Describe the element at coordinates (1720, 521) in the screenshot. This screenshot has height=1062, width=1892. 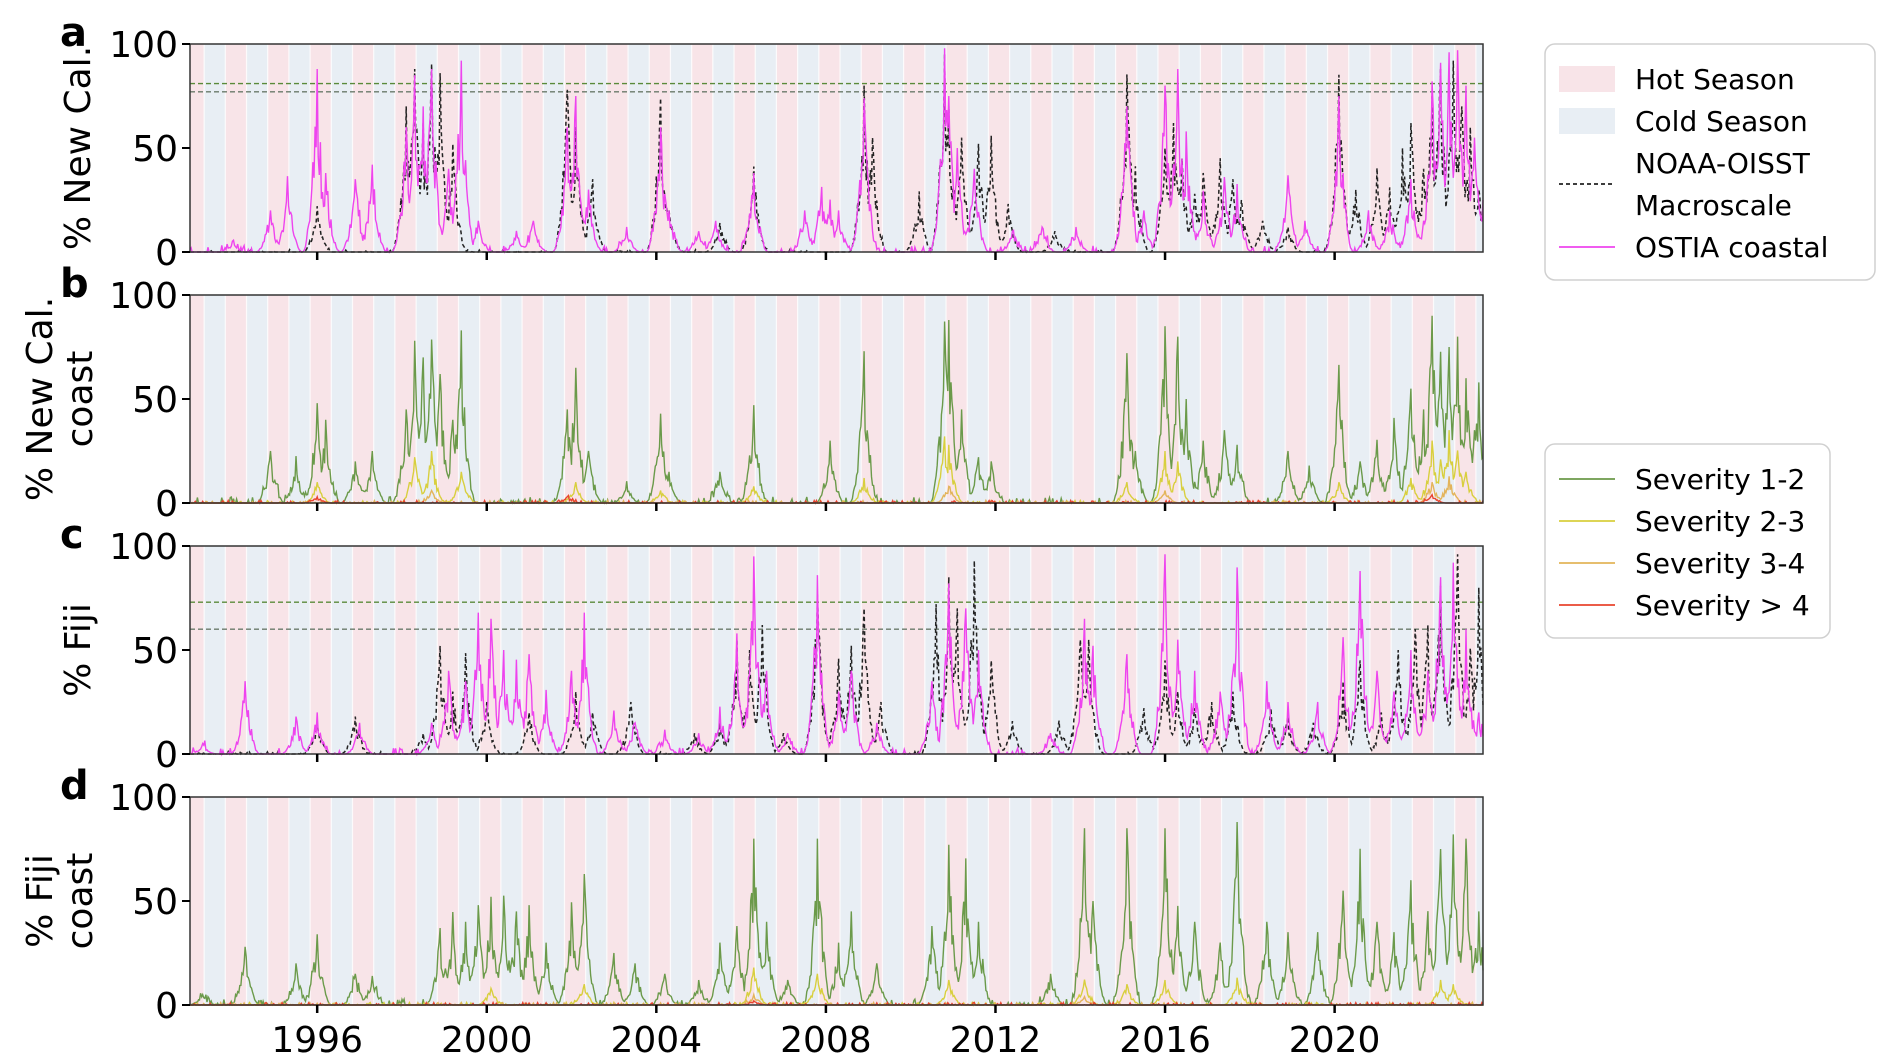
I see `legend-label: Severity 2-3` at that location.